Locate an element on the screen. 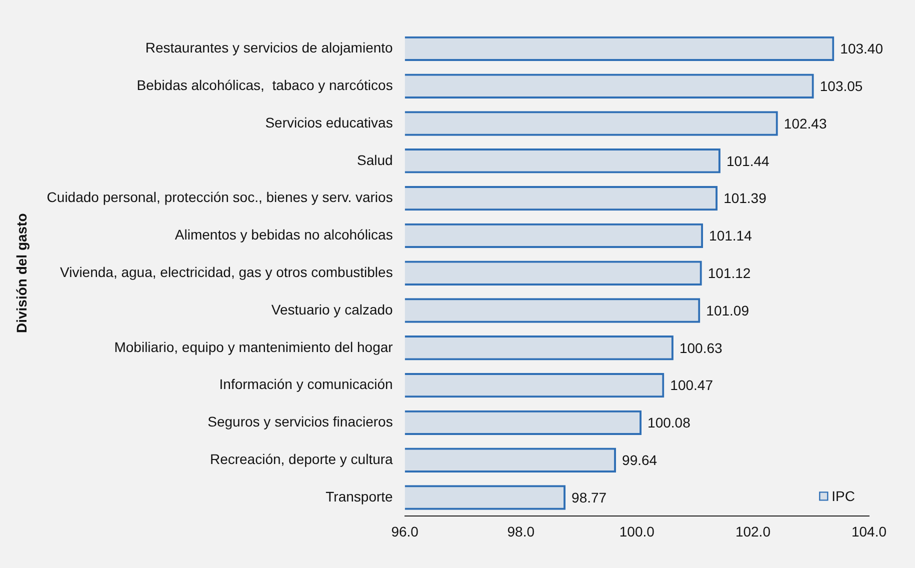 This screenshot has width=915, height=568. y-tick-label: Mobiliario, equipo y mantenimiento del hogar is located at coordinates (254, 346).